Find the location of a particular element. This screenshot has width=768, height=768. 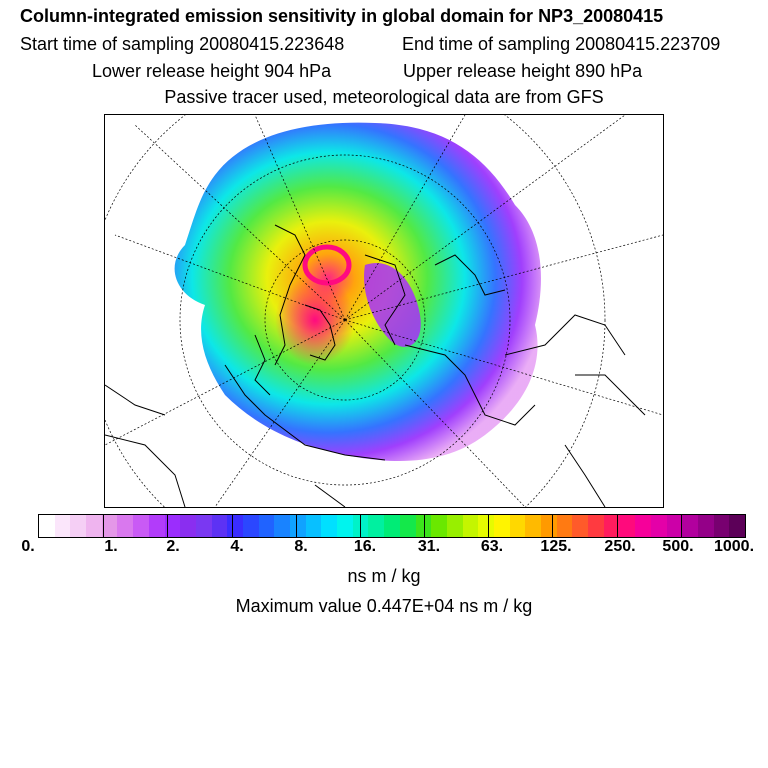

lower-height-label: Lower release height 904 hPa is located at coordinates (212, 71).